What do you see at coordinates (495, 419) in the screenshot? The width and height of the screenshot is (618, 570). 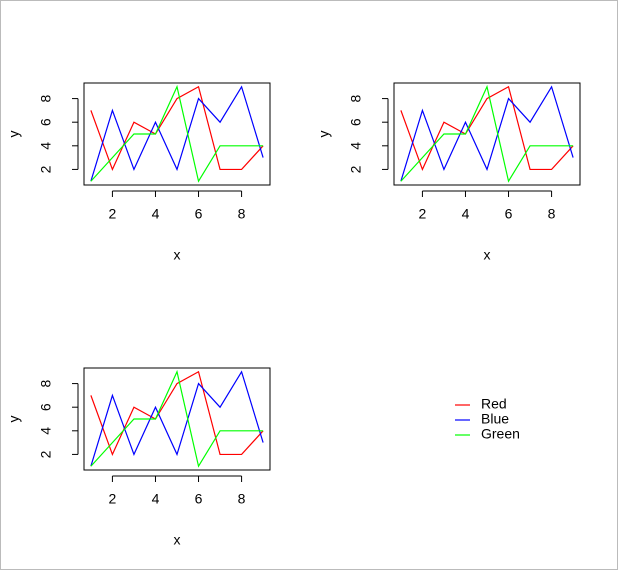 I see `legend-label: Blue` at bounding box center [495, 419].